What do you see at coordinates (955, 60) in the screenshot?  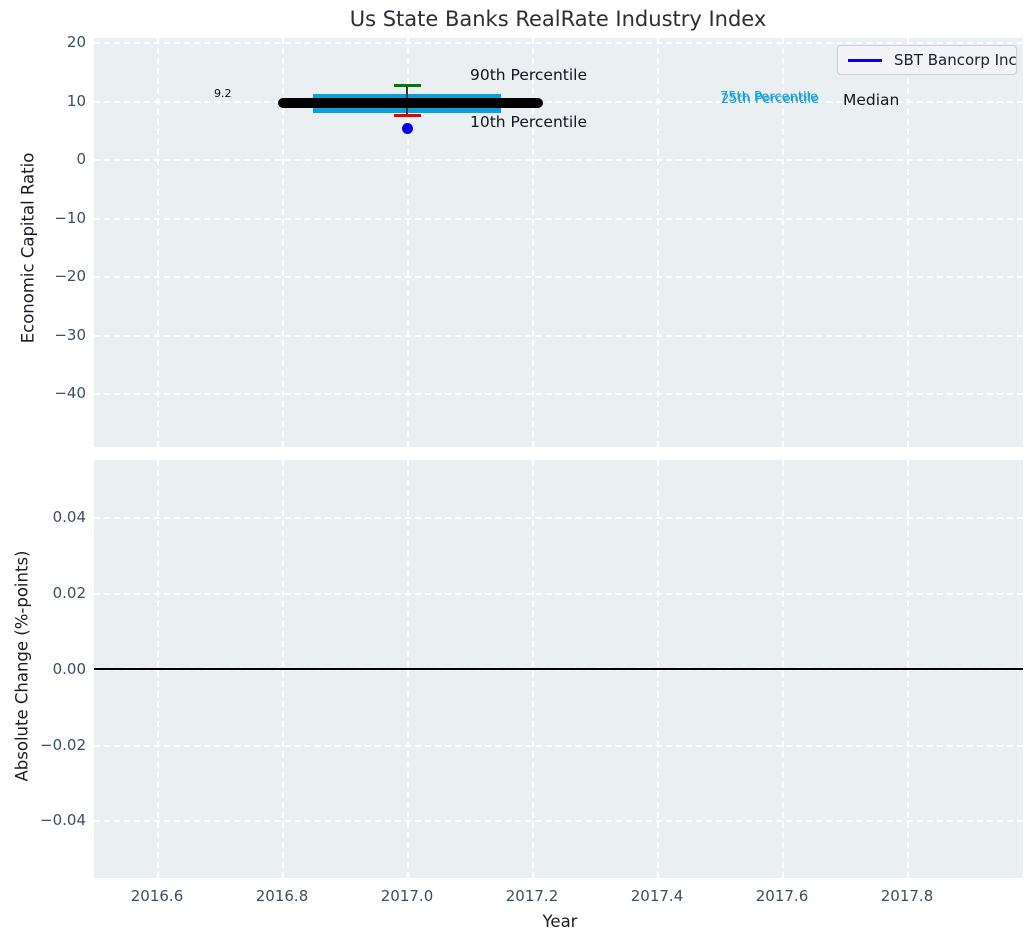 I see `legend-label: SBT Bancorp Inc` at bounding box center [955, 60].